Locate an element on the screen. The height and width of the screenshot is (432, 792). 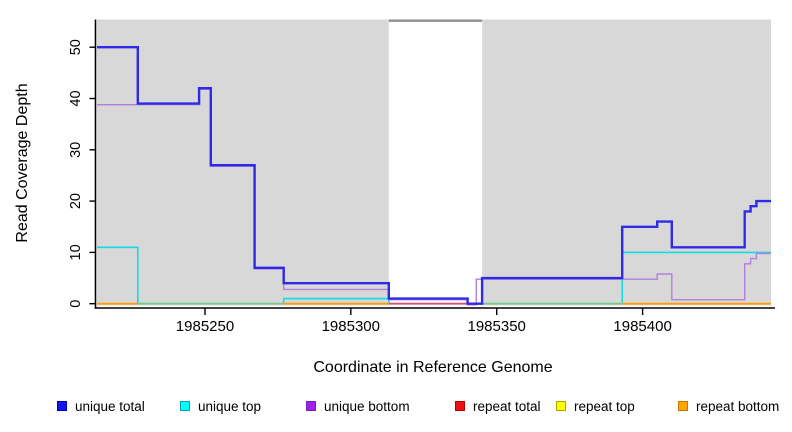
legend-item-repeat-top: repeat top is located at coordinates (595, 406).